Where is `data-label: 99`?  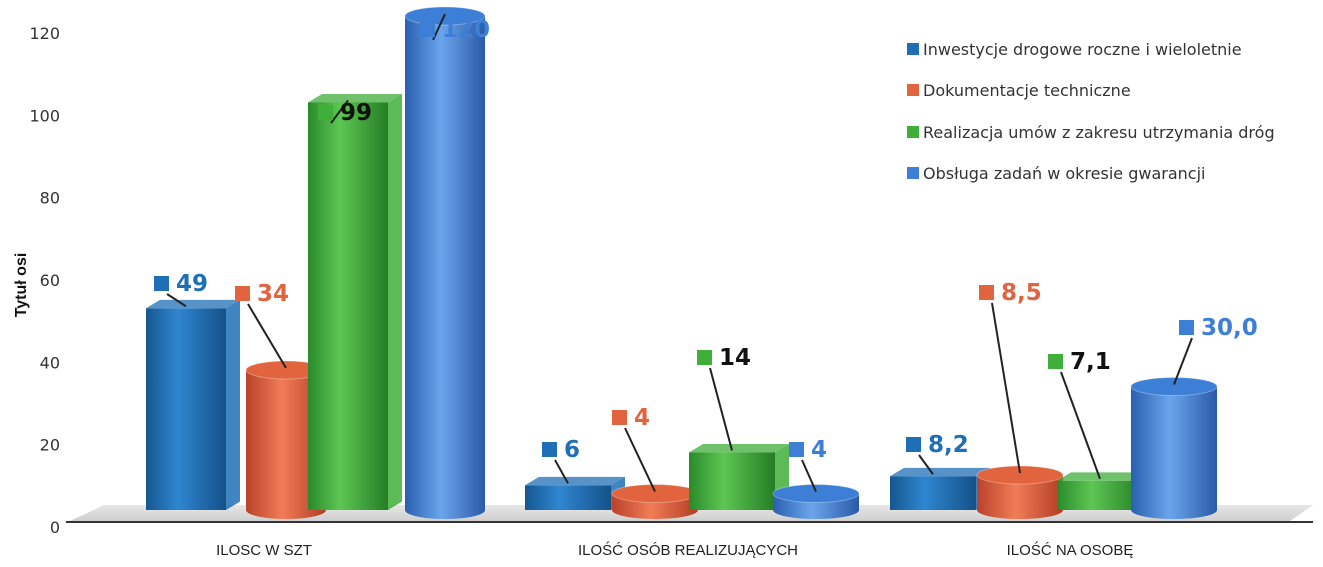
data-label: 99 is located at coordinates (356, 113).